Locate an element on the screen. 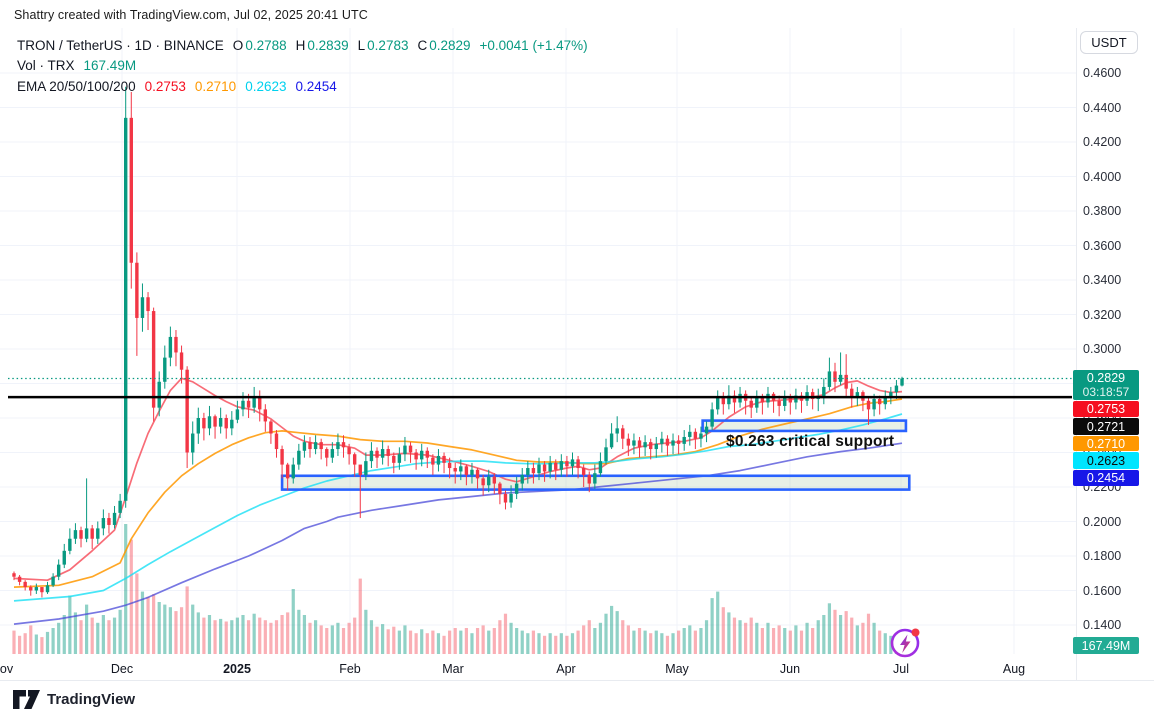  ema50-value: 0.2710 is located at coordinates (215, 86).